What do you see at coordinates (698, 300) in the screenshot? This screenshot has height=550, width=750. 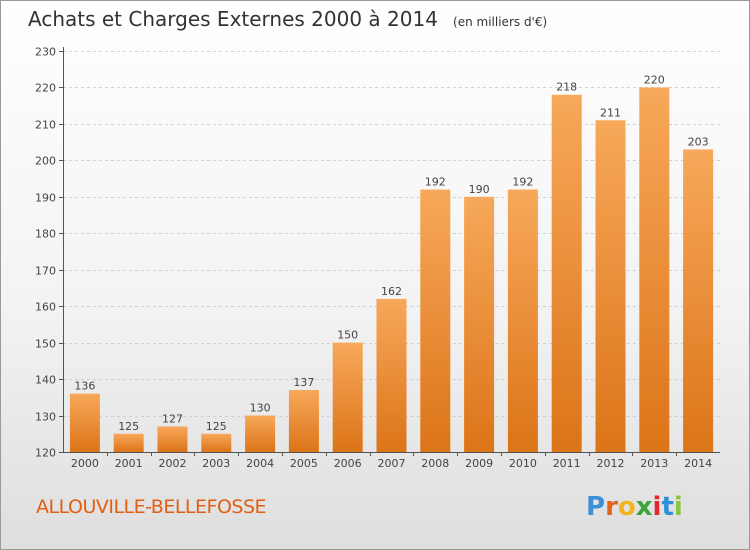 I see `bar-2014` at bounding box center [698, 300].